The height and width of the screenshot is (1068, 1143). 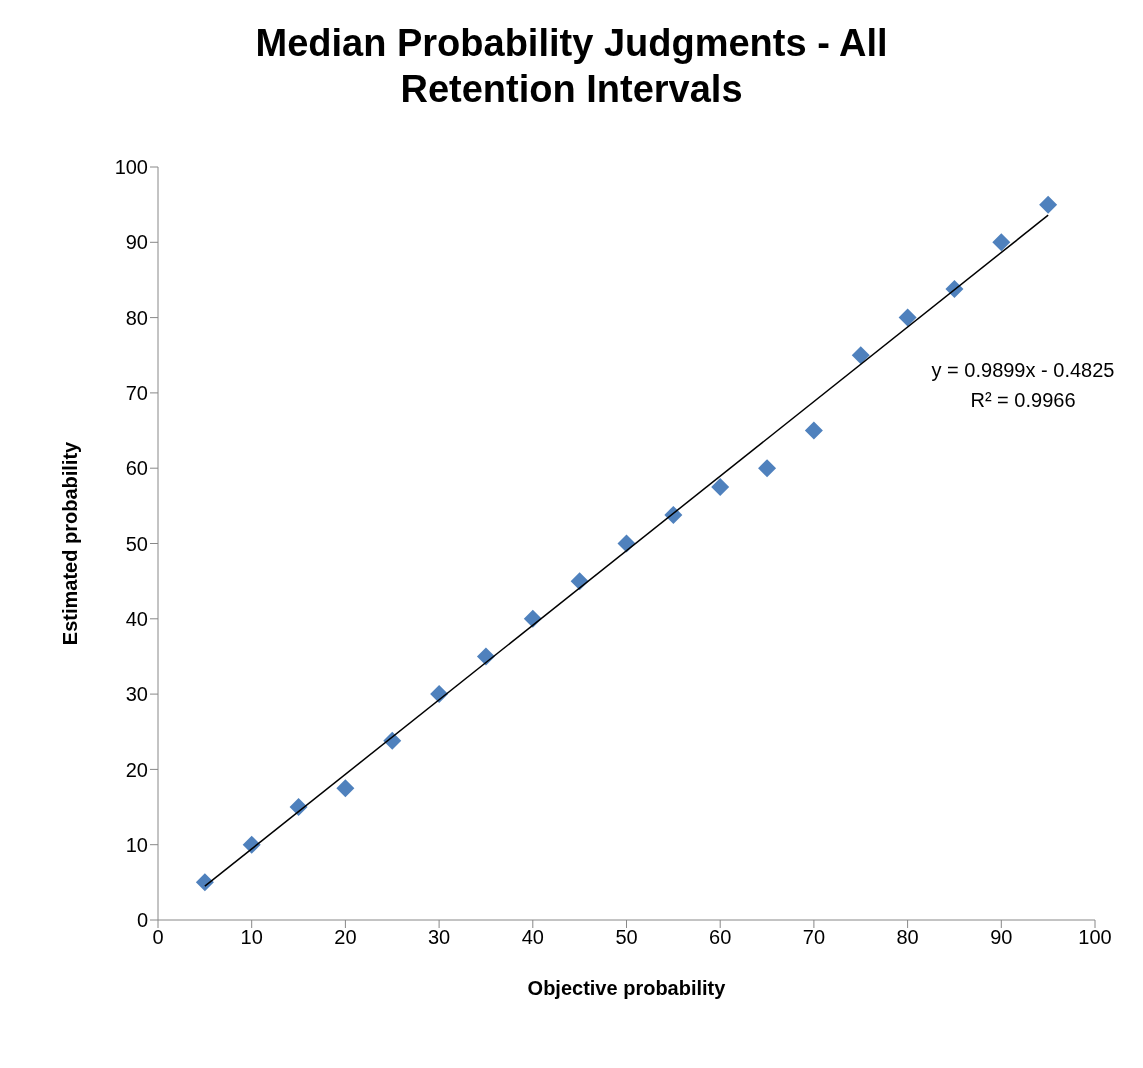 I want to click on y-tick-label: 100, so click(x=131, y=167).